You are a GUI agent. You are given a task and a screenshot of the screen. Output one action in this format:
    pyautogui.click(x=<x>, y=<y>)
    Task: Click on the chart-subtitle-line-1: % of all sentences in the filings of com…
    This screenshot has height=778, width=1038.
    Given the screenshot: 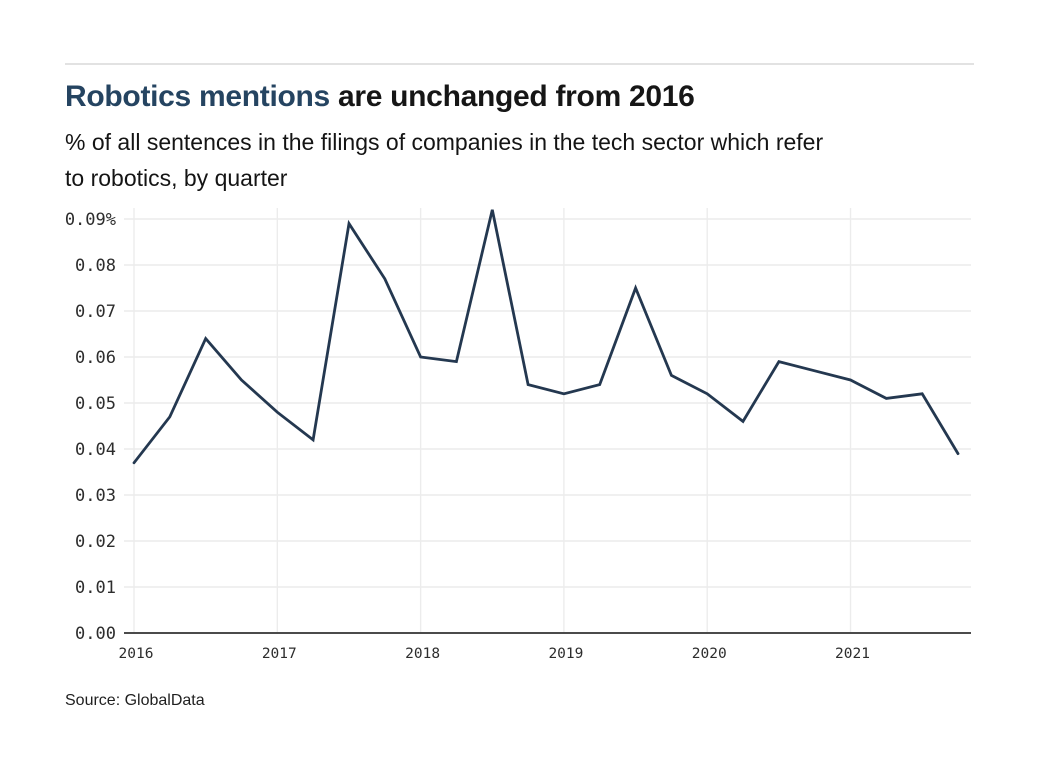 What is the action you would take?
    pyautogui.click(x=444, y=142)
    